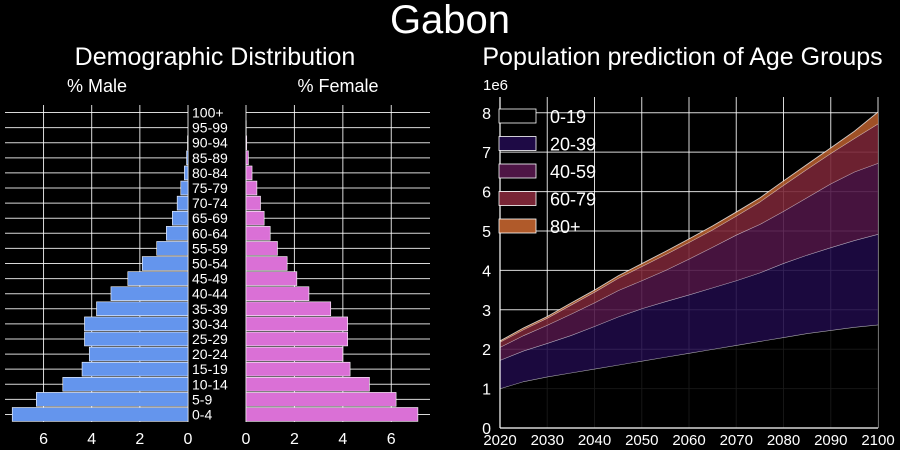 The height and width of the screenshot is (450, 900). I want to click on male-axis-label: % Male, so click(97, 86).